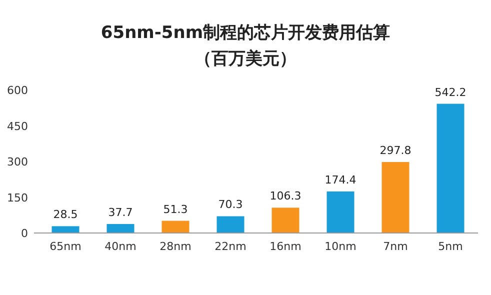  I want to click on data-label: 174.4, so click(340, 179).